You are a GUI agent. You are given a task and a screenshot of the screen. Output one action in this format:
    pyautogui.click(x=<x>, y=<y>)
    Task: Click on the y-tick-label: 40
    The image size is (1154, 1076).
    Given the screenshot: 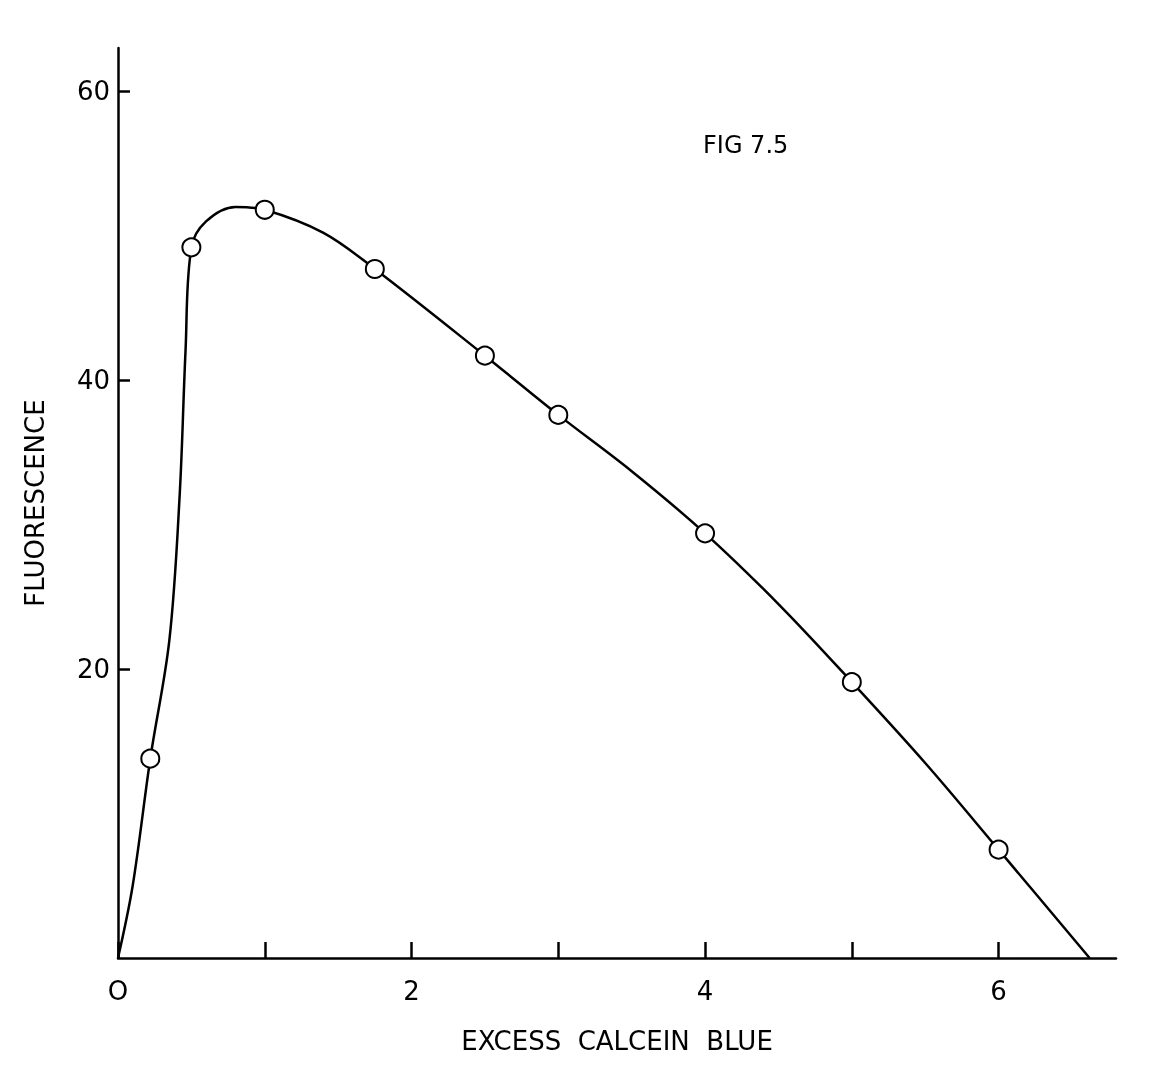 What is the action you would take?
    pyautogui.click(x=93, y=380)
    